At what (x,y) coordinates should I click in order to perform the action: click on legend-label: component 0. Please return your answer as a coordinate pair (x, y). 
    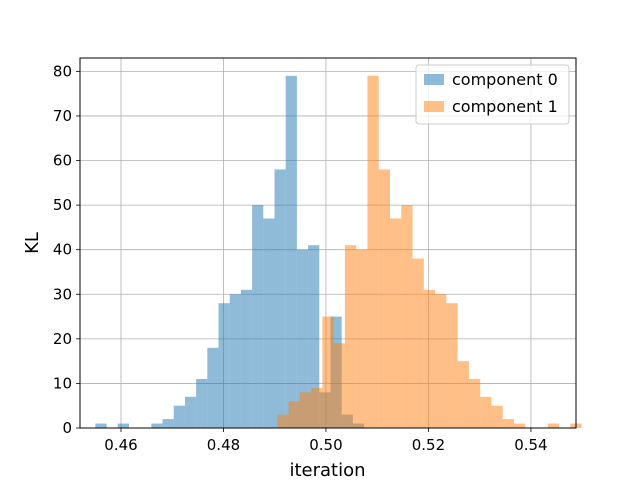
    Looking at the image, I should click on (505, 79).